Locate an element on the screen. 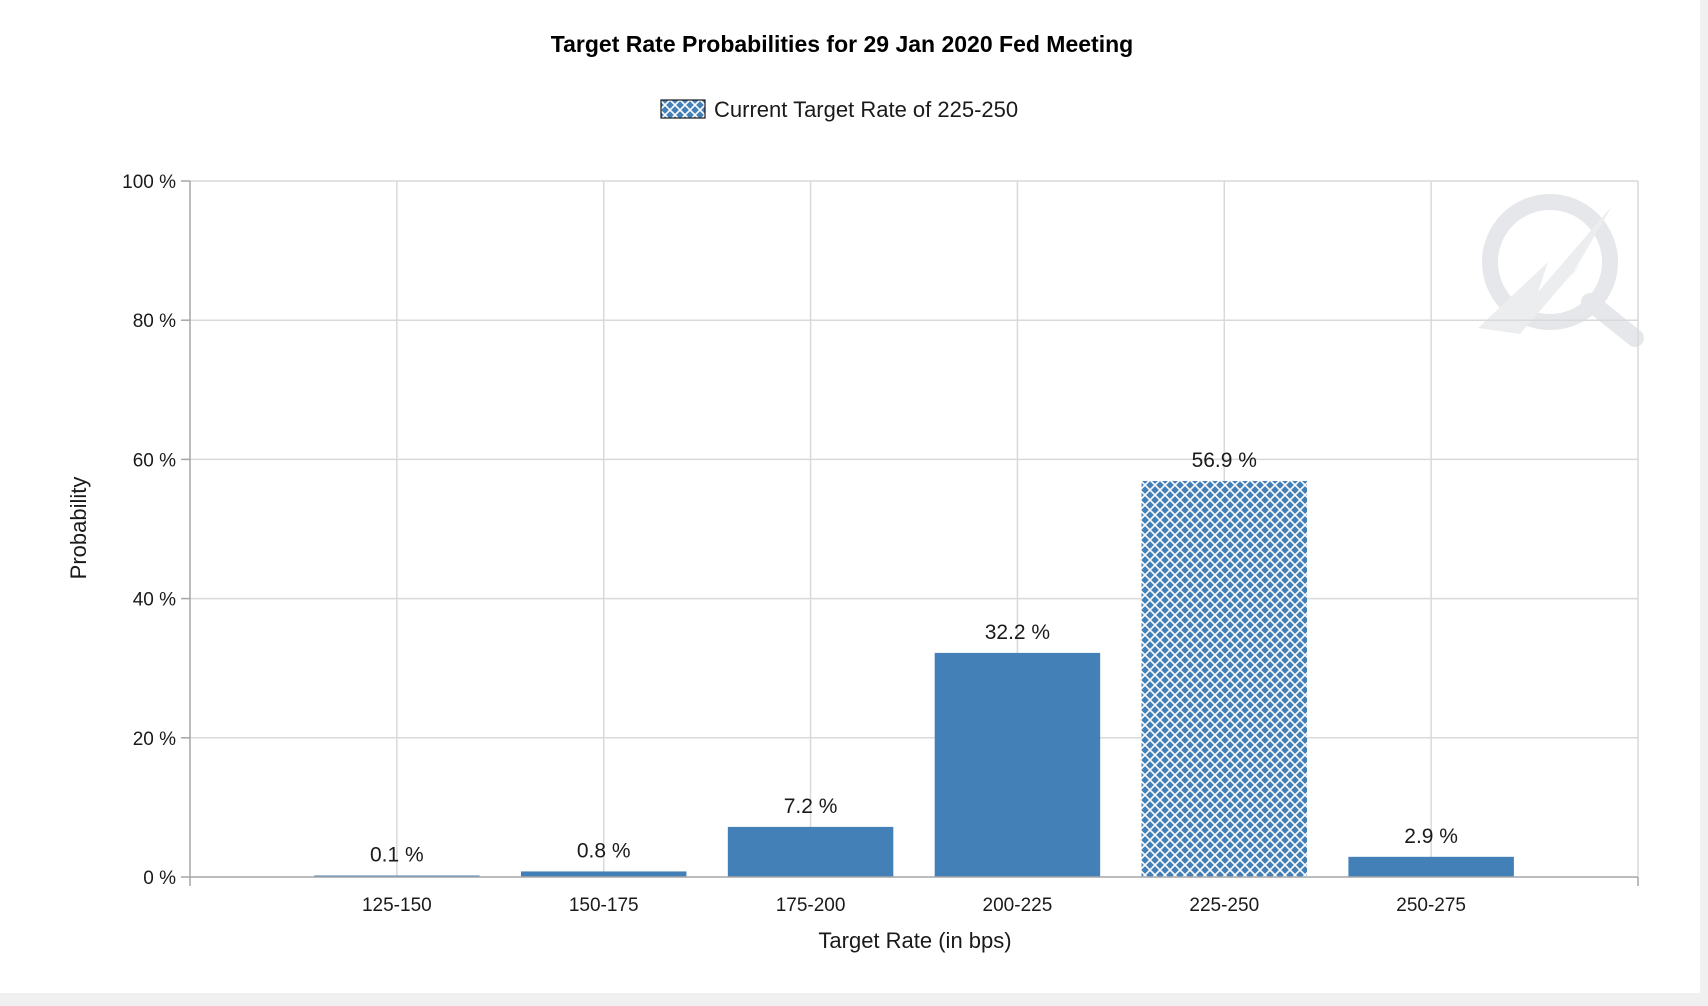 This screenshot has width=1708, height=1006. y-axis-title: Probability is located at coordinates (78, 528).